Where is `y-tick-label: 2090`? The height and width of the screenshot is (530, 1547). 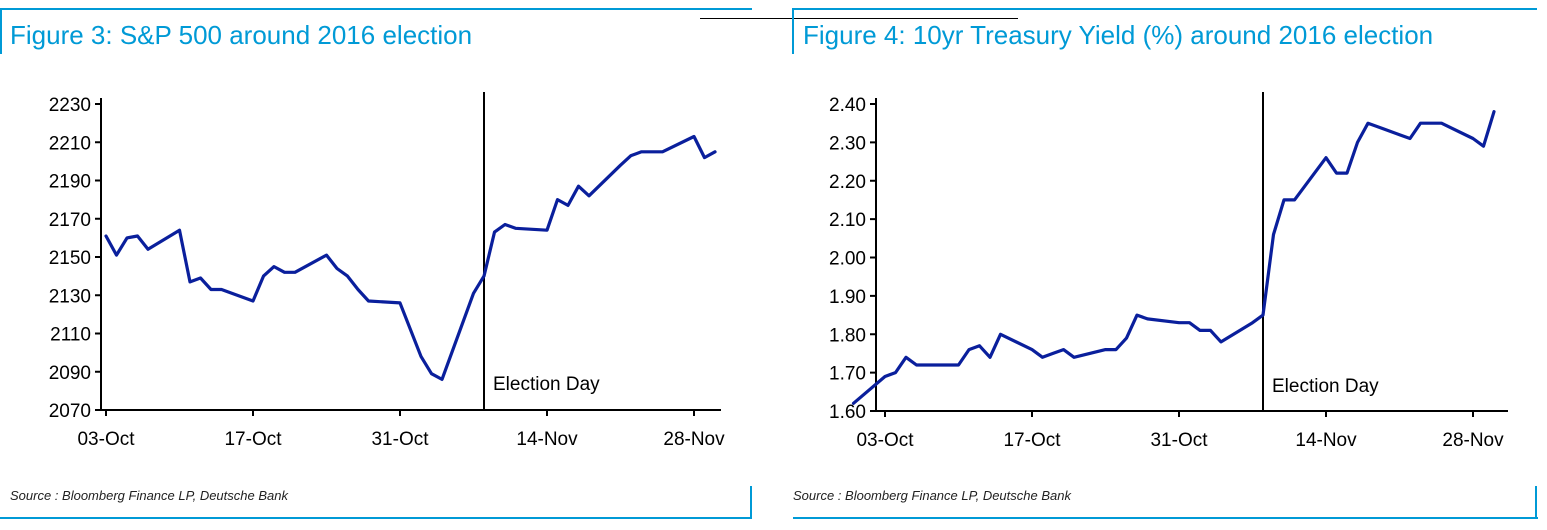
y-tick-label: 2090 is located at coordinates (70, 373).